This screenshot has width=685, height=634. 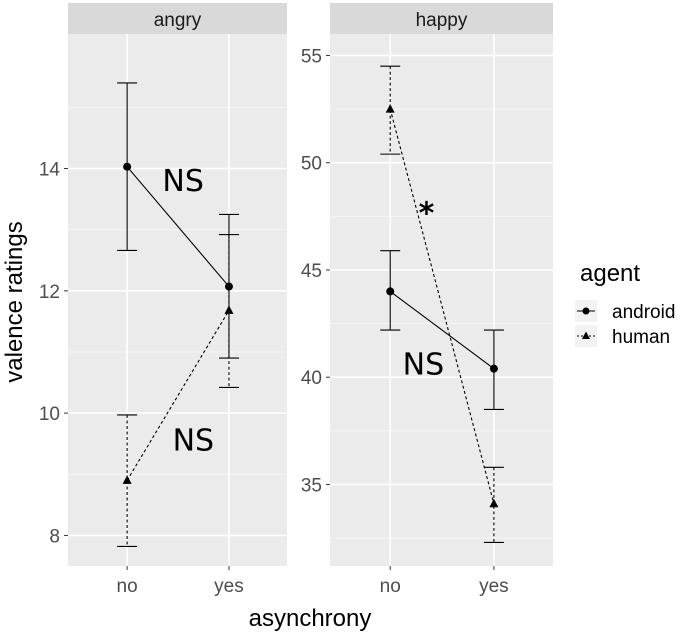 What do you see at coordinates (311, 56) in the screenshot?
I see `y-tick-label: 55` at bounding box center [311, 56].